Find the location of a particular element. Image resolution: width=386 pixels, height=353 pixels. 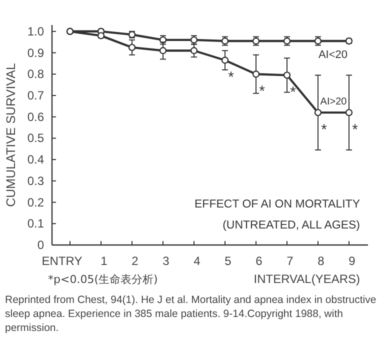

series-label: AI<20 is located at coordinates (333, 55).